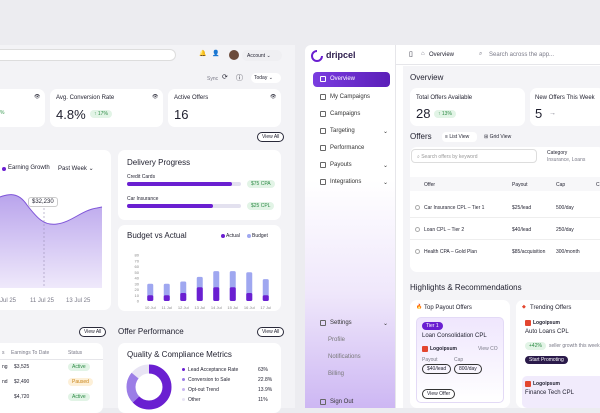  What do you see at coordinates (430, 185) in the screenshot?
I see `offer-col-header: Offer` at bounding box center [430, 185].